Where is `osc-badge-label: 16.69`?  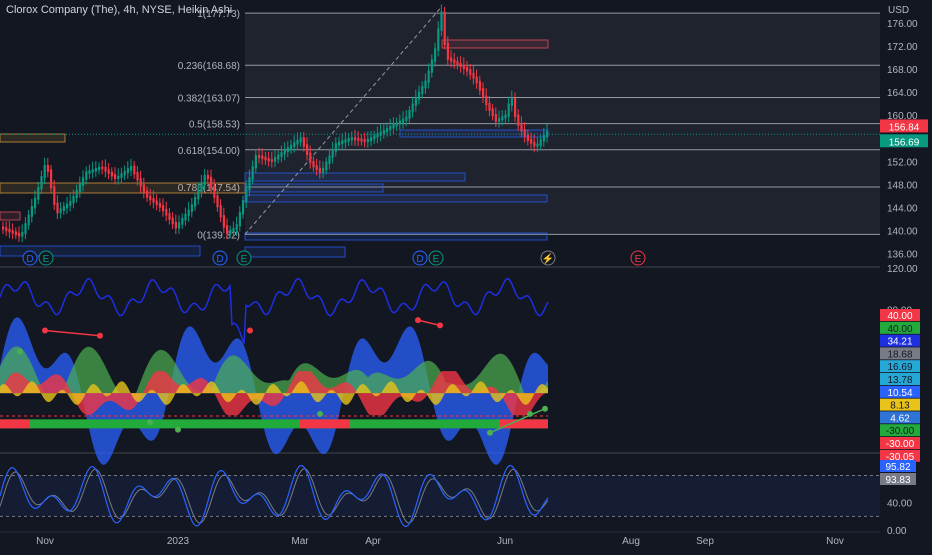
osc-badge-label: 16.69 is located at coordinates (899, 367).